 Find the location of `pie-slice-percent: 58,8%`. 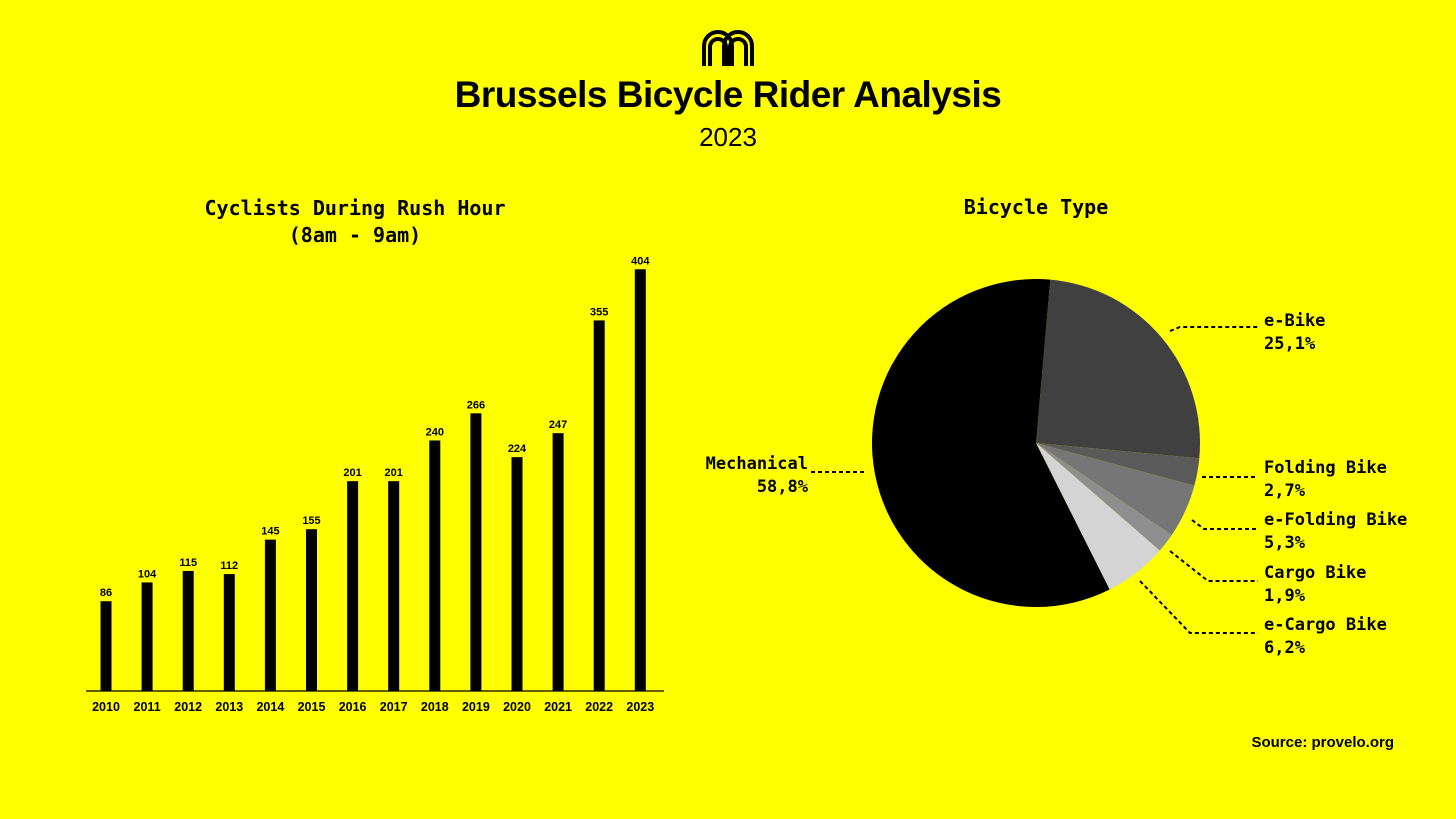

pie-slice-percent: 58,8% is located at coordinates (783, 487).